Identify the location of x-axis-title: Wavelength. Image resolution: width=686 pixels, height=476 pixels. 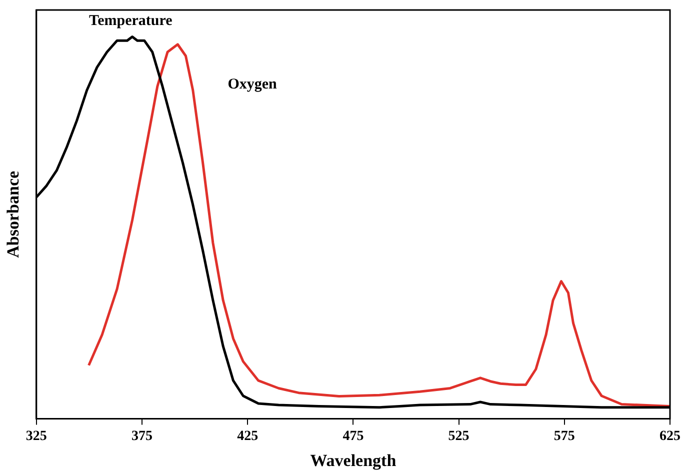
(353, 460).